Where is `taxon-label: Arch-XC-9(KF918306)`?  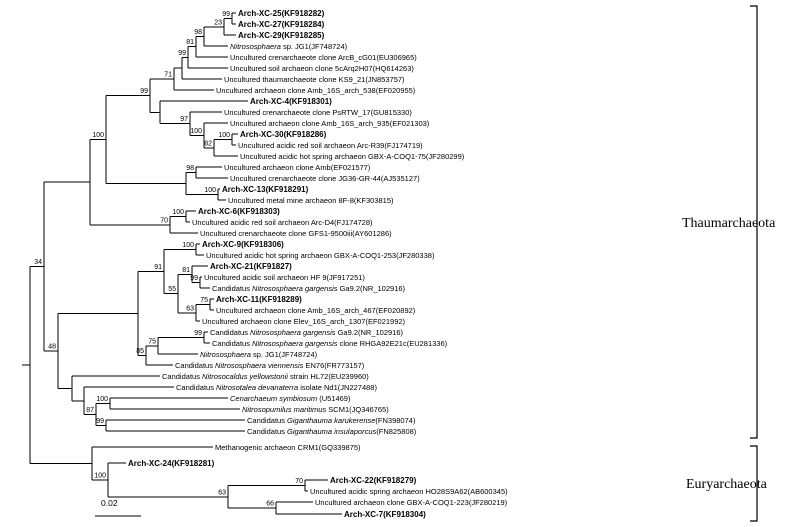 taxon-label: Arch-XC-9(KF918306) is located at coordinates (243, 244).